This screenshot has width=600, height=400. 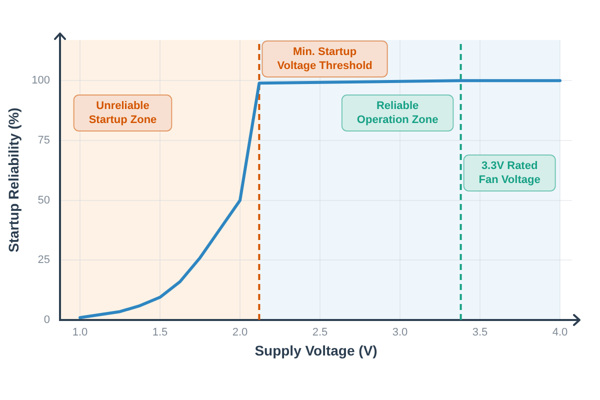 What do you see at coordinates (240, 332) in the screenshot?
I see `x-tick-label: 2.0` at bounding box center [240, 332].